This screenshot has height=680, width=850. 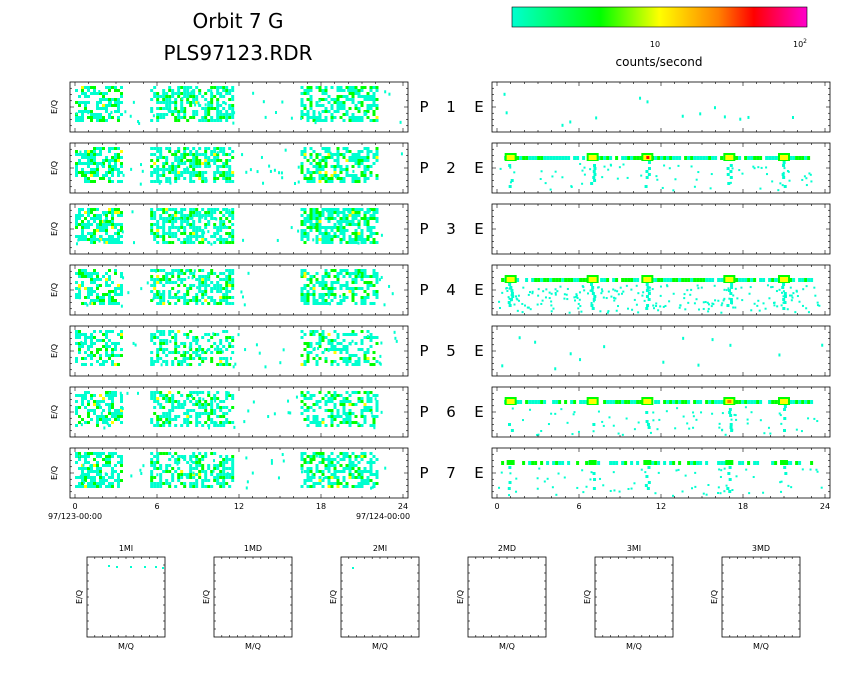 What do you see at coordinates (571, 186) in the screenshot?
I see `right-panel-2-noise` at bounding box center [571, 186].